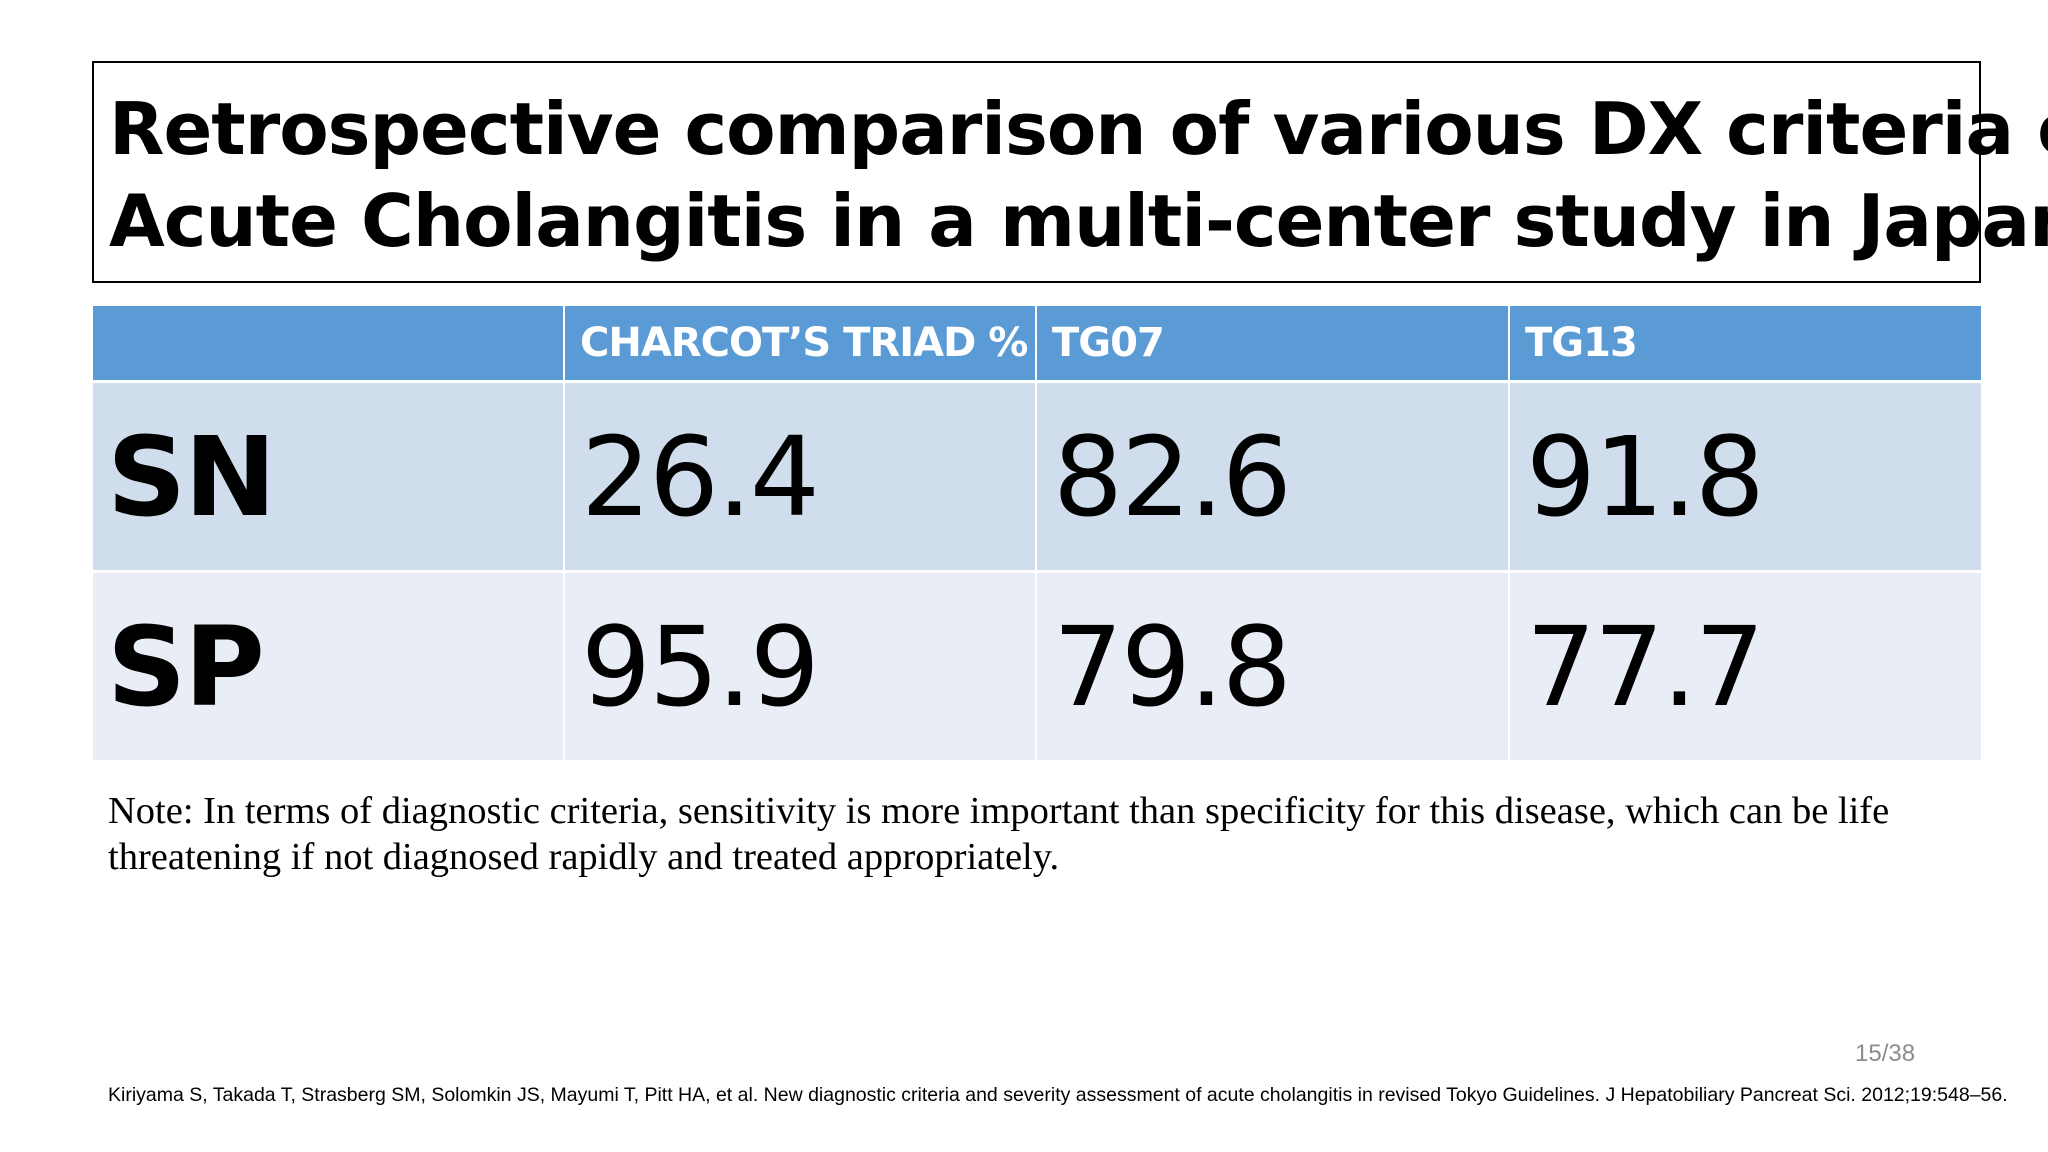 The width and height of the screenshot is (2048, 1152). What do you see at coordinates (1272, 666) in the screenshot?
I see `cell-sp-tg07: 79.8` at bounding box center [1272, 666].